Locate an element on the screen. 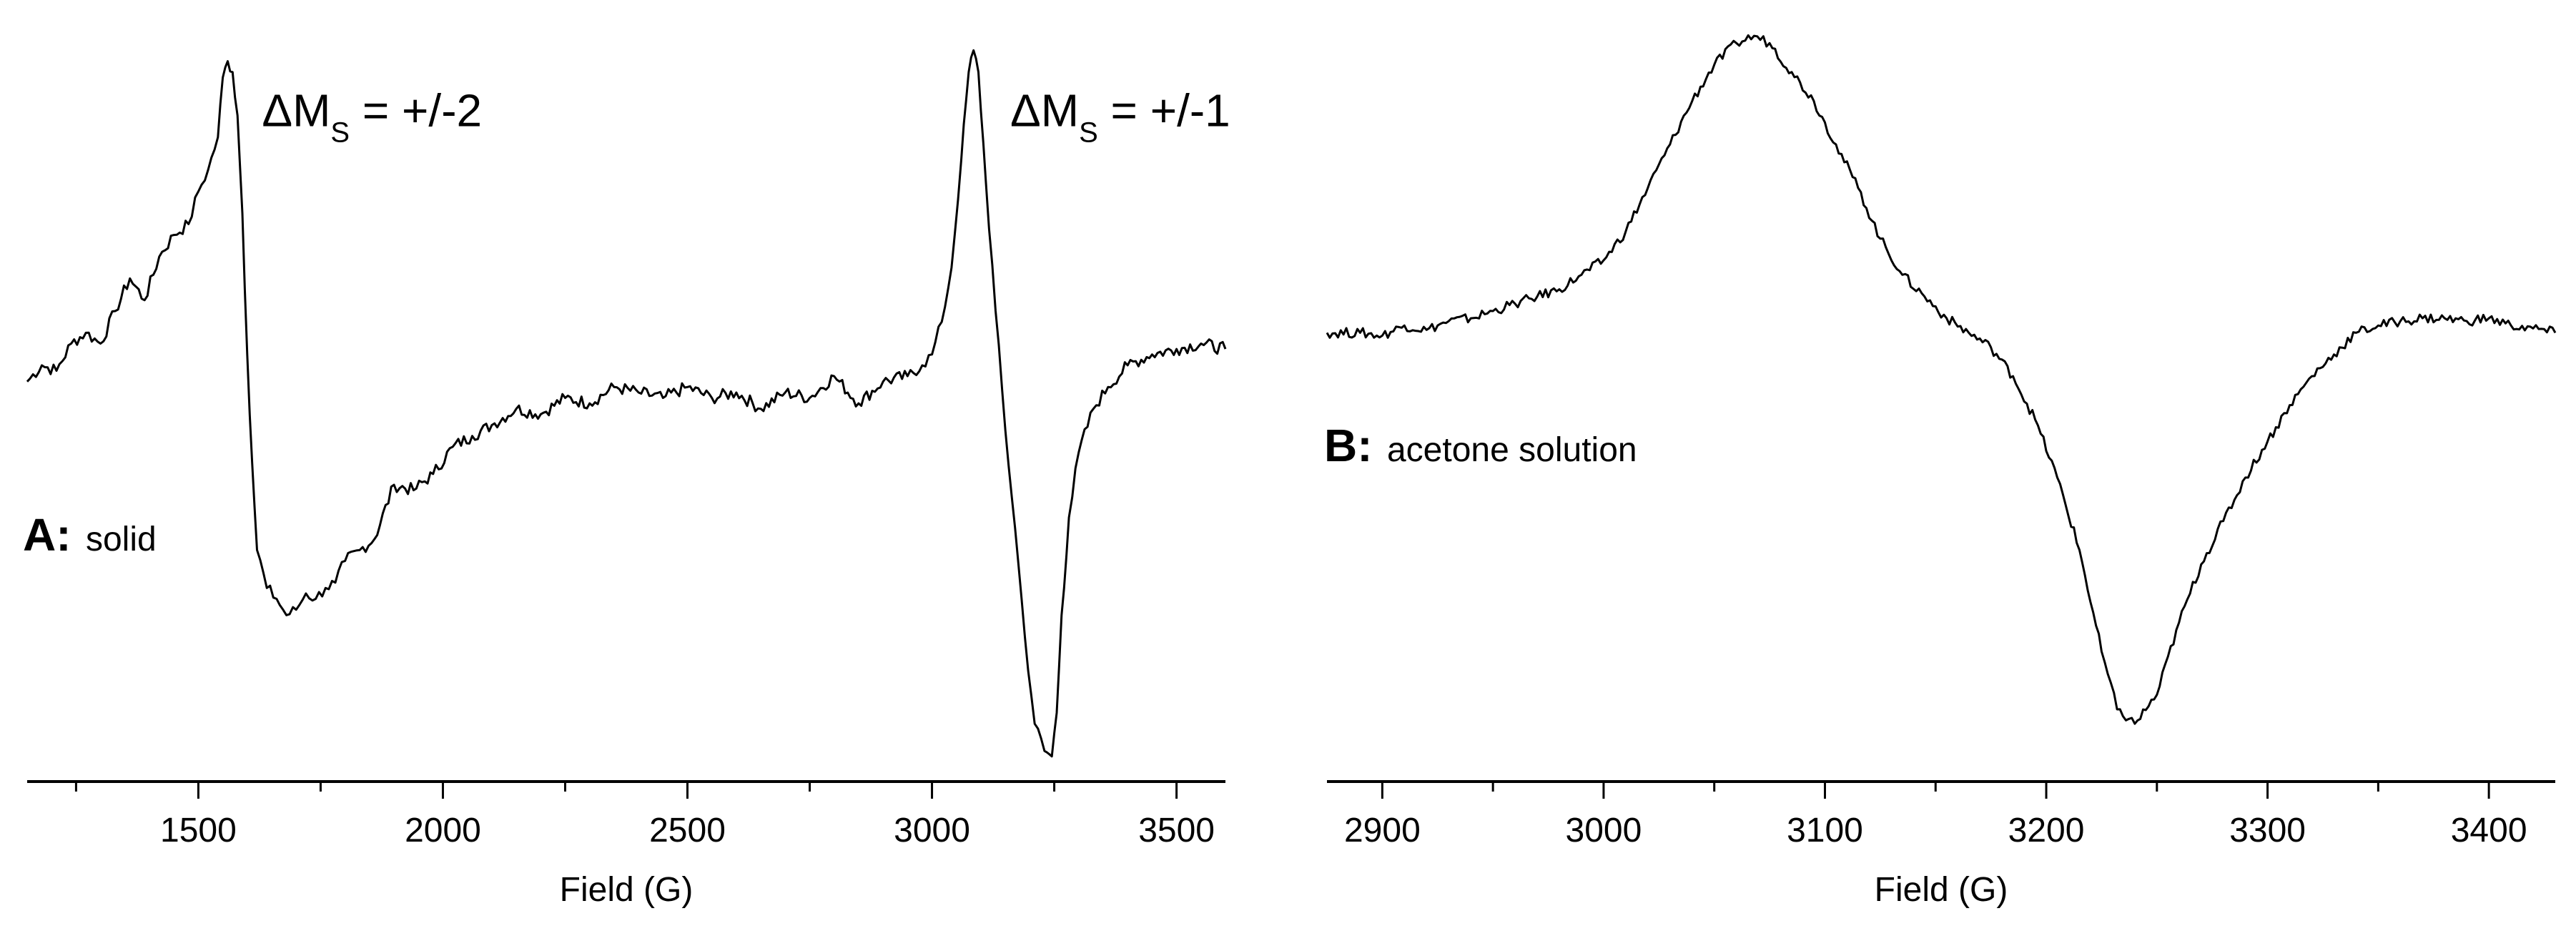 The width and height of the screenshot is (2576, 931). panel-a-ticks is located at coordinates (626, 791).